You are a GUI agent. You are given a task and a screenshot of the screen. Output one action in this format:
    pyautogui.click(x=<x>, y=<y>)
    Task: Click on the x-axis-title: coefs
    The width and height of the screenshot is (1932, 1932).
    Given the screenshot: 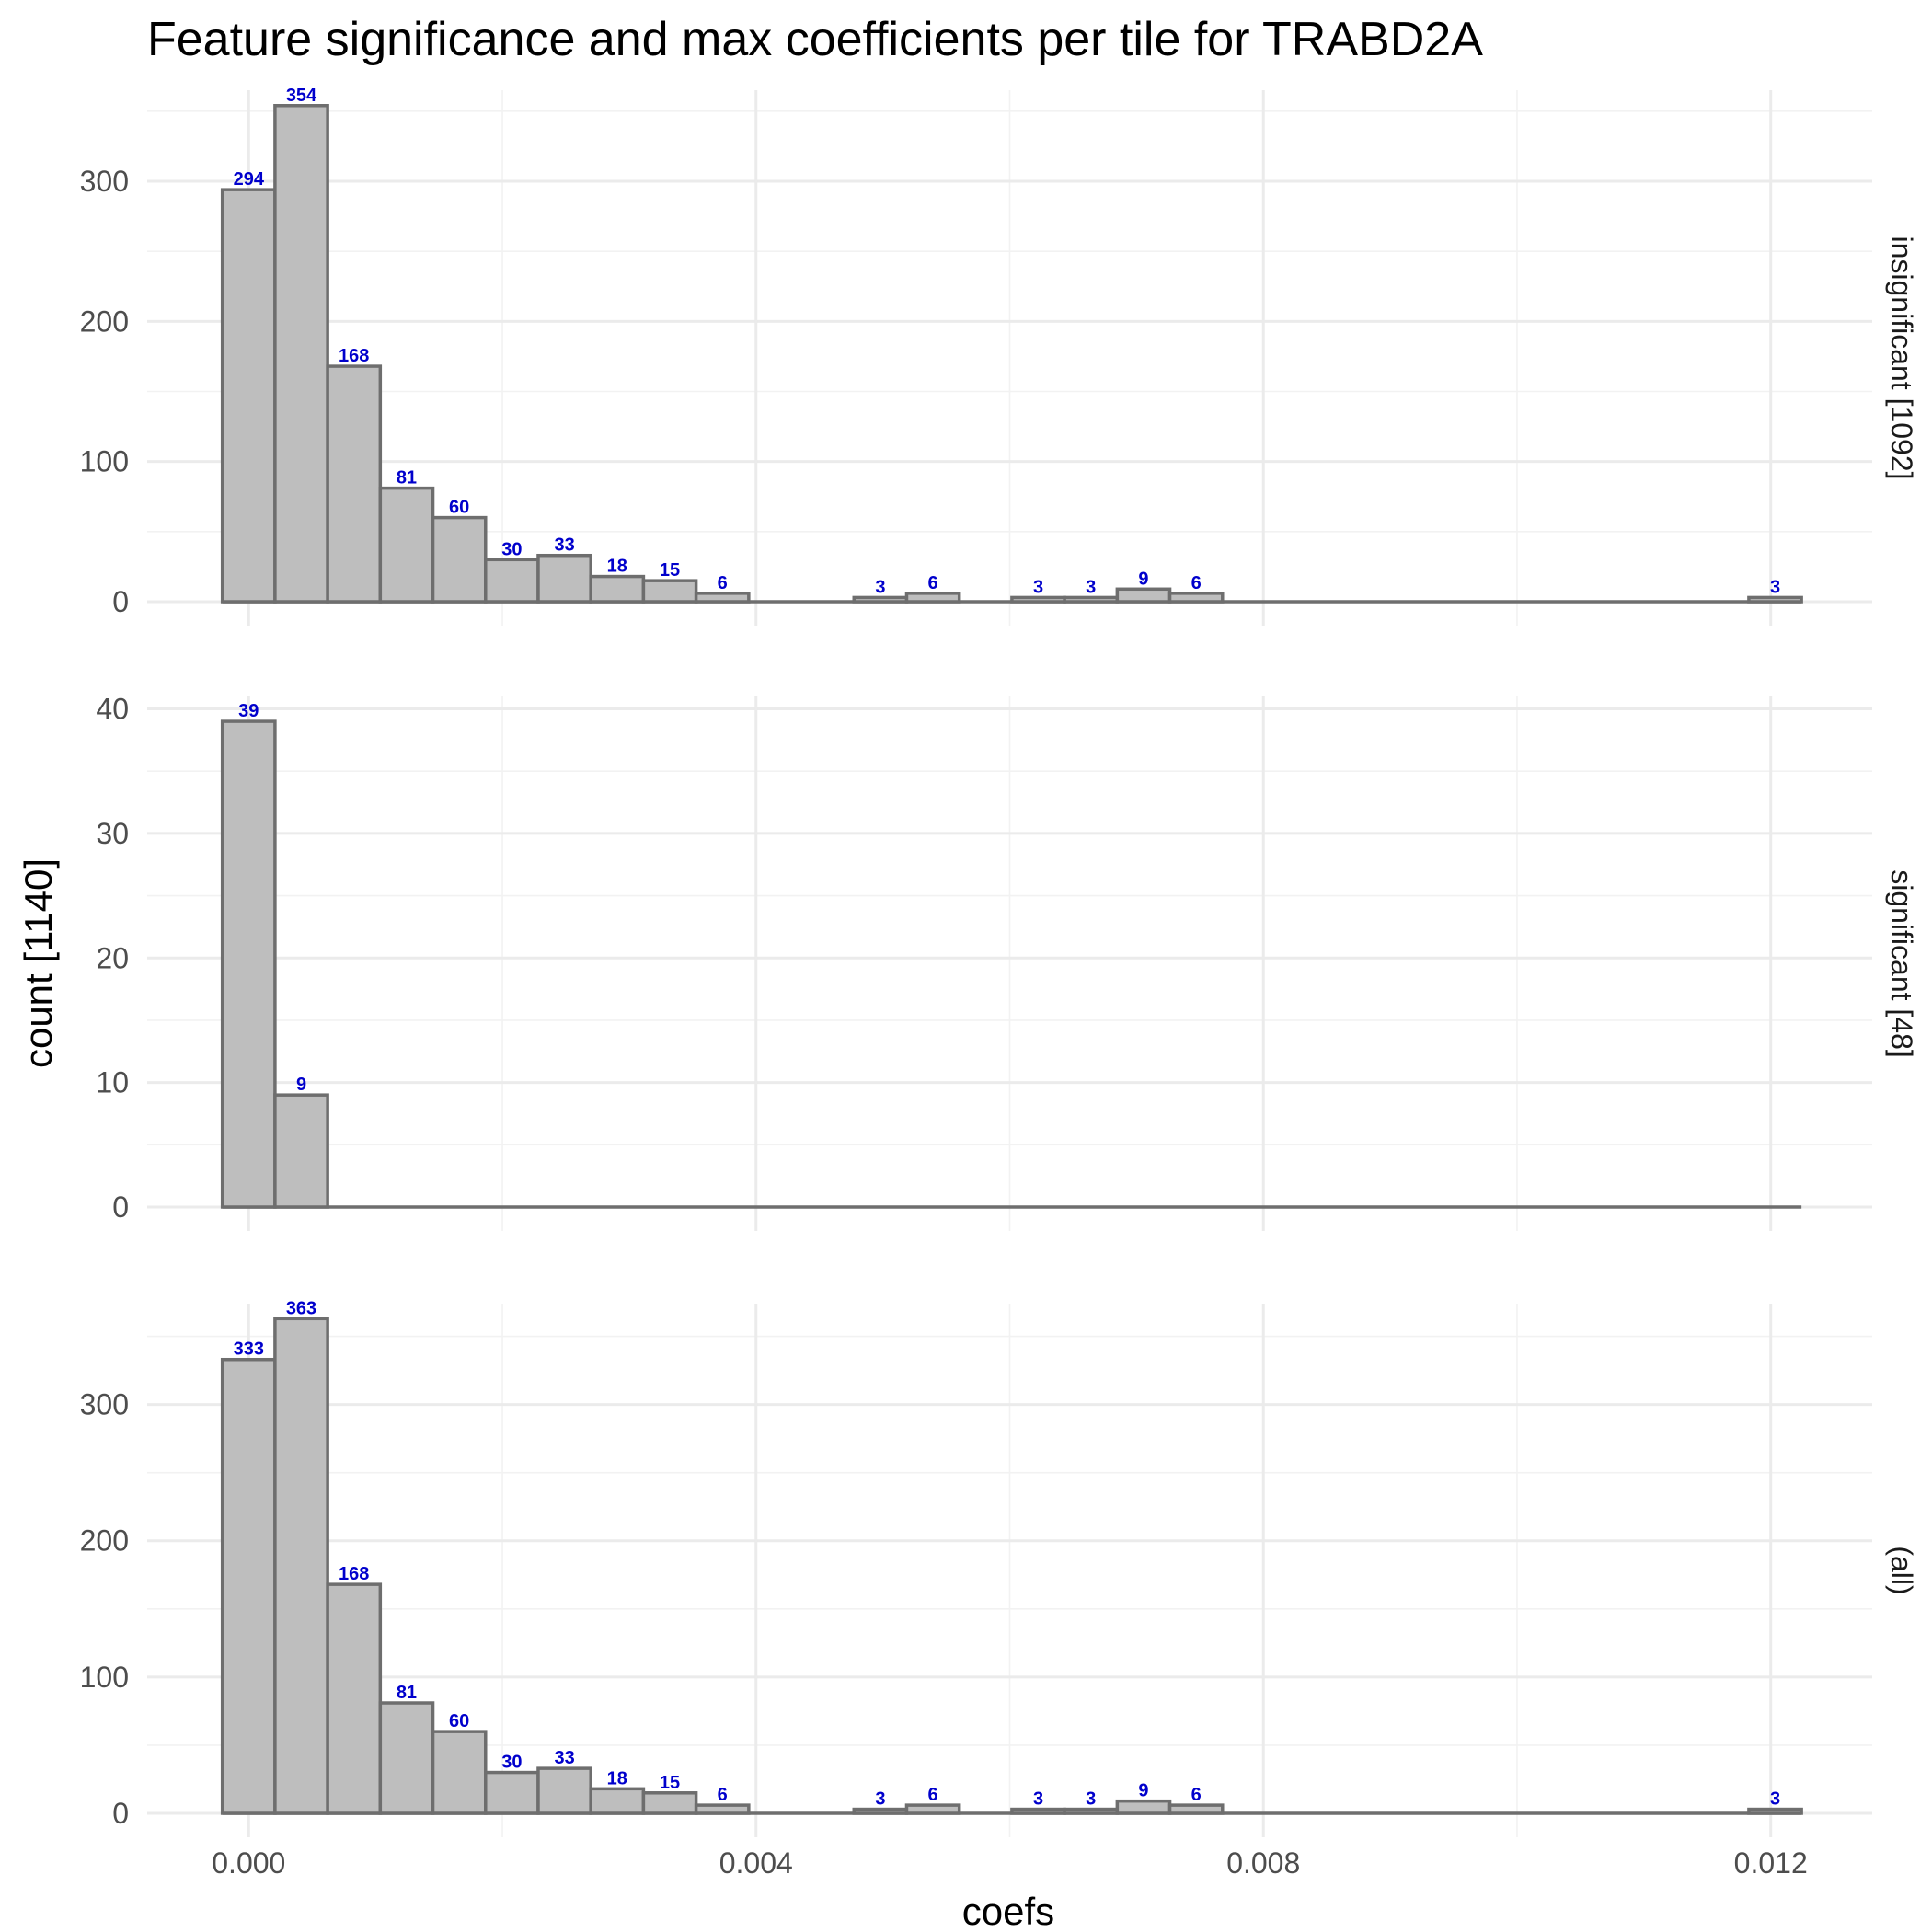 What is the action you would take?
    pyautogui.click(x=1008, y=1911)
    